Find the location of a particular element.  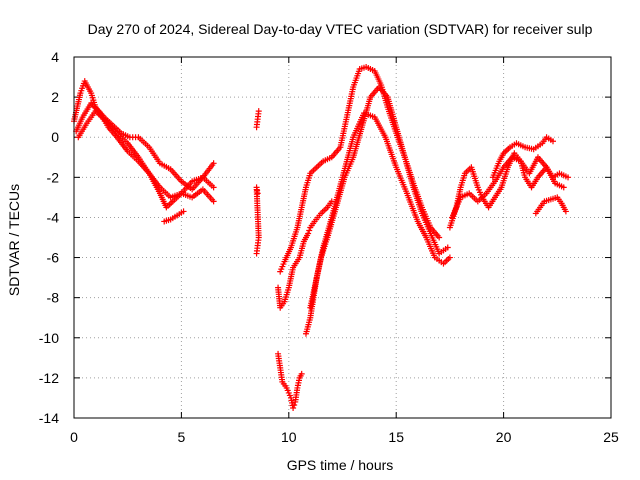

y-tick-label: -12 is located at coordinates (49, 378).